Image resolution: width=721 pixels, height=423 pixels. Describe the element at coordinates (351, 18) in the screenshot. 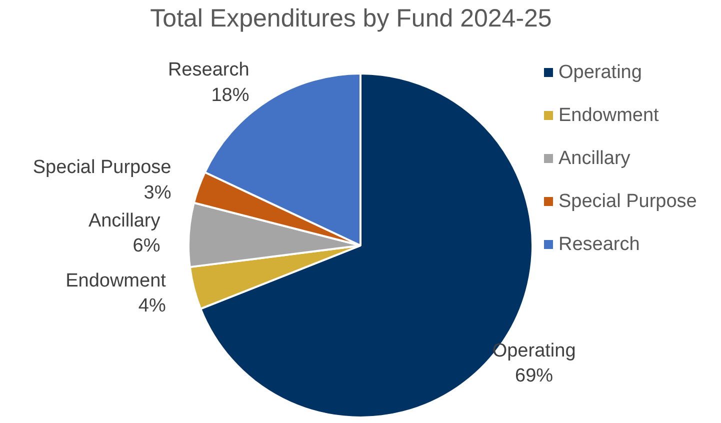

I see `chart-title: Total Expenditures by Fund 2024-25` at that location.